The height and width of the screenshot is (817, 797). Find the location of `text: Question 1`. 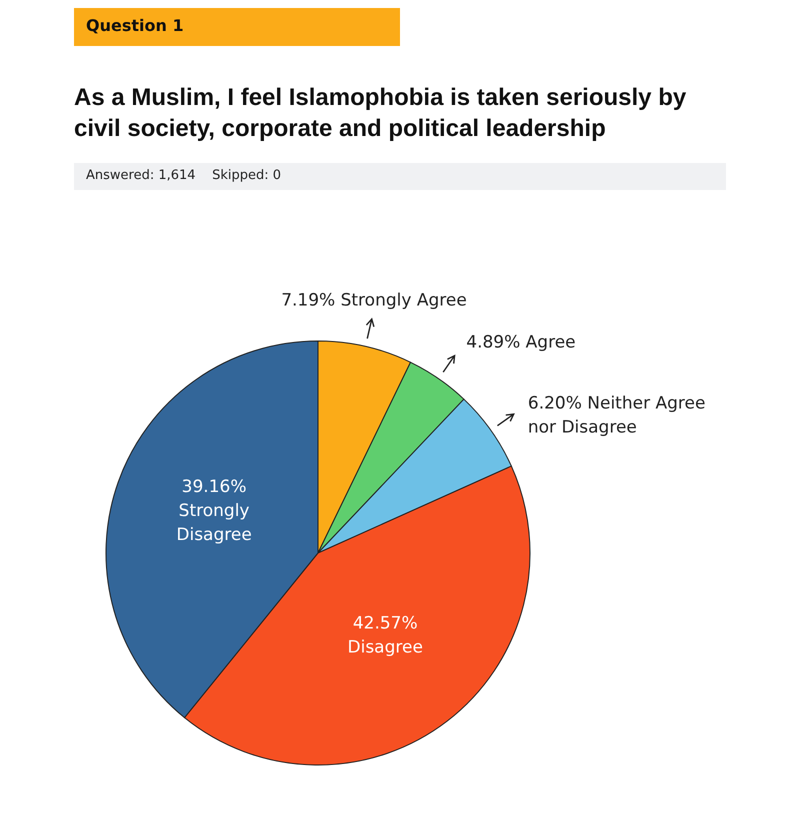

text: Question 1 is located at coordinates (237, 27).